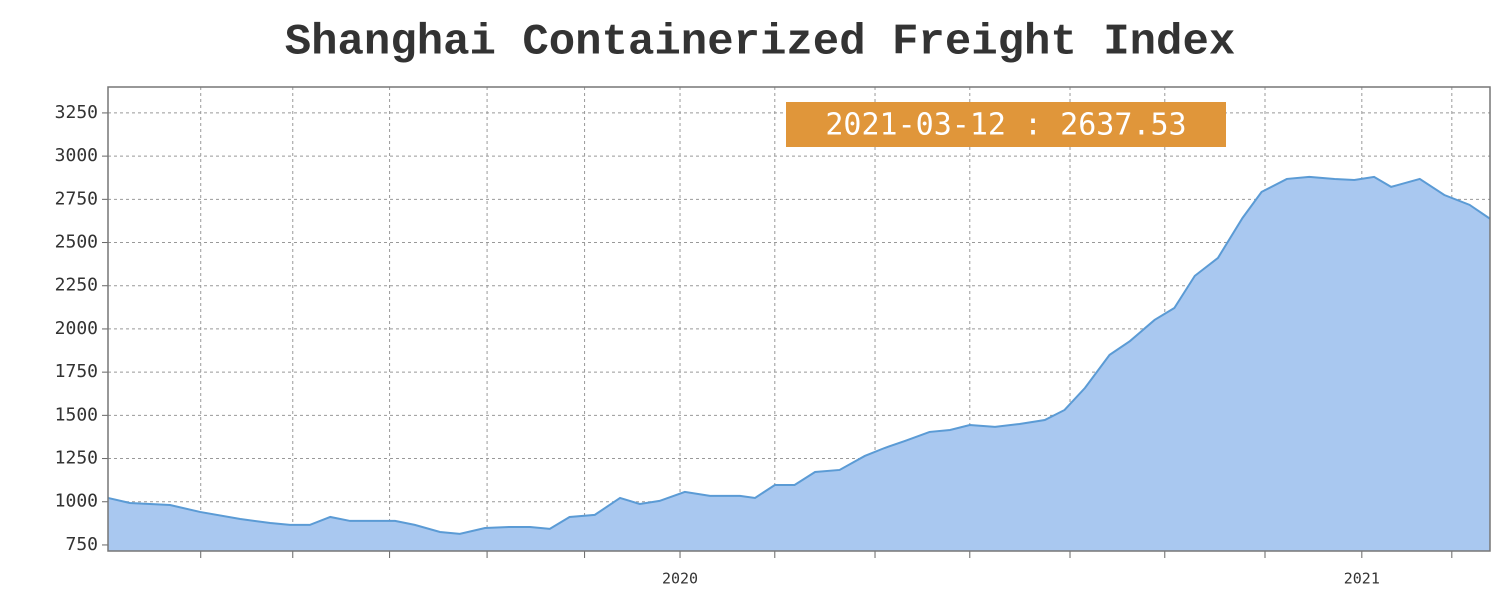  I want to click on y-tick-label: 750, so click(81, 544).